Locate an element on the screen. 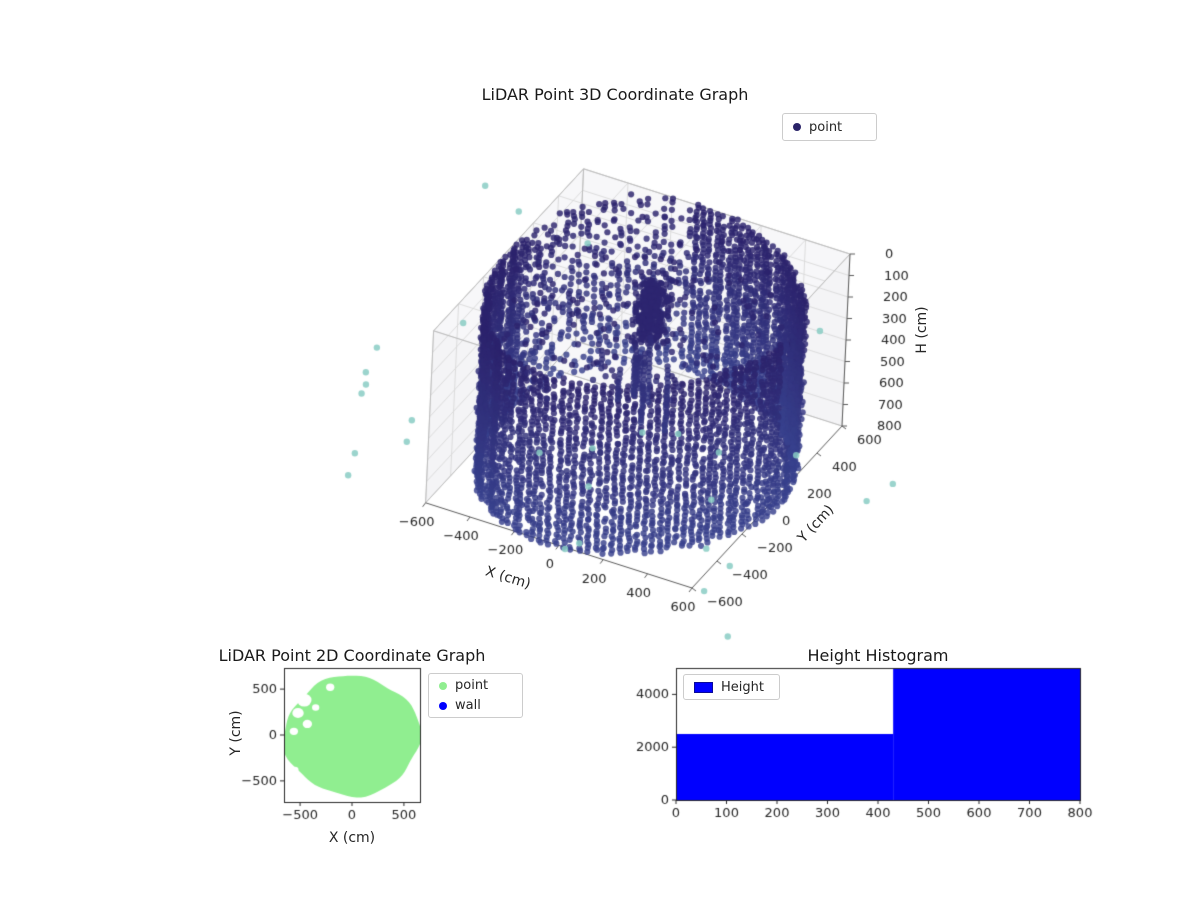  plot3d-title: LiDAR Point 3D Coordinate Graph is located at coordinates (615, 94).